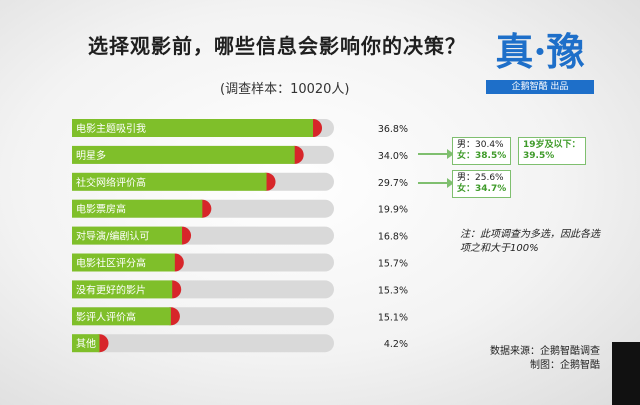  Describe the element at coordinates (393, 290) in the screenshot. I see `bar-value-label: 15.3%` at that location.